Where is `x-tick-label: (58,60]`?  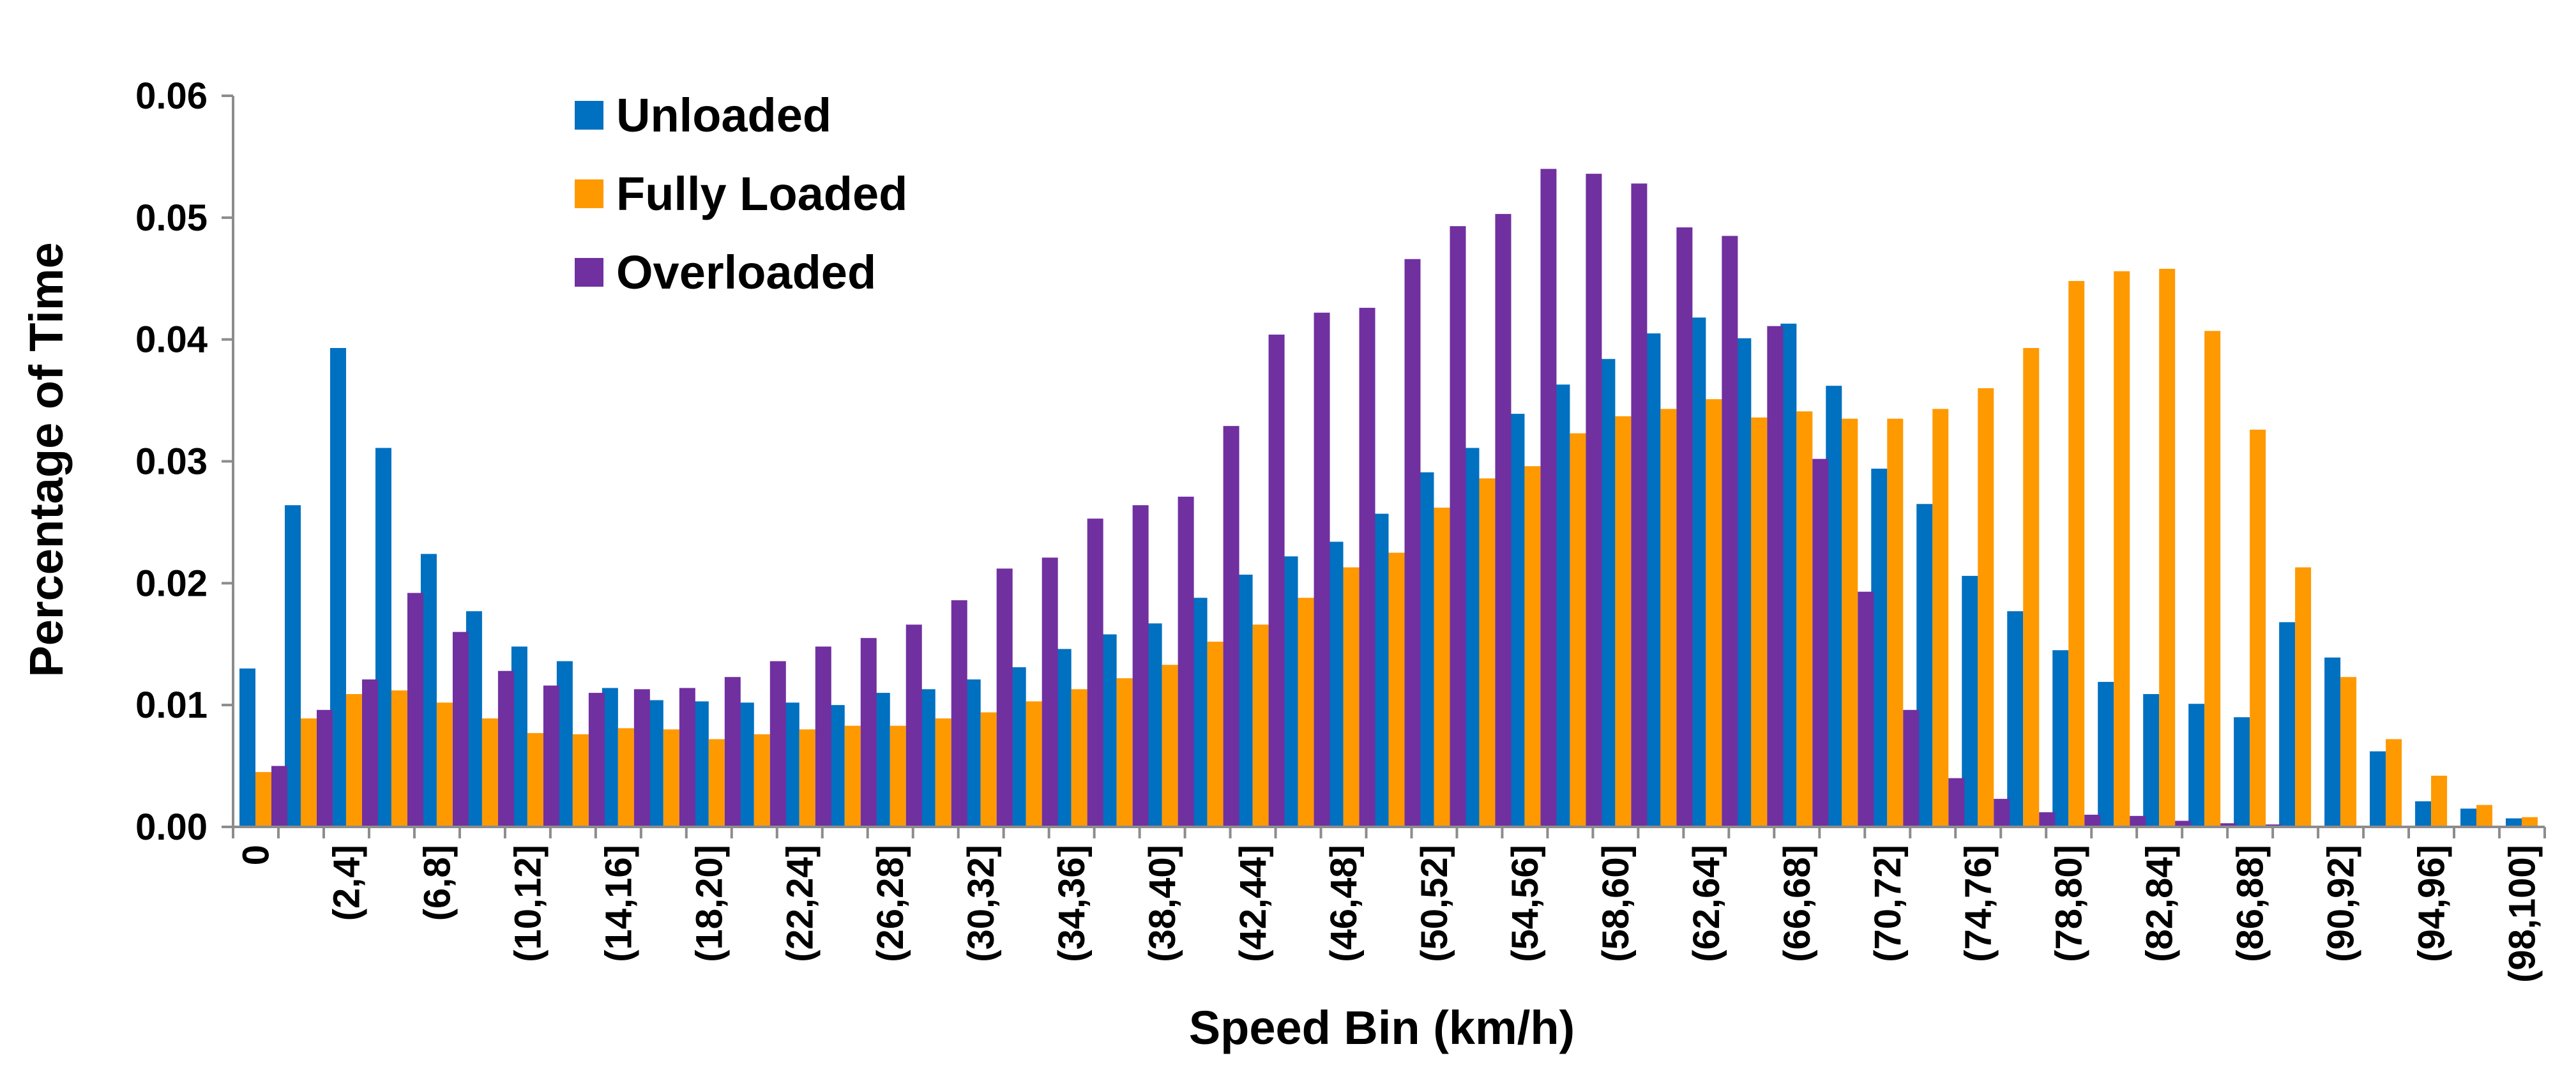
x-tick-label: (58,60] is located at coordinates (1616, 903).